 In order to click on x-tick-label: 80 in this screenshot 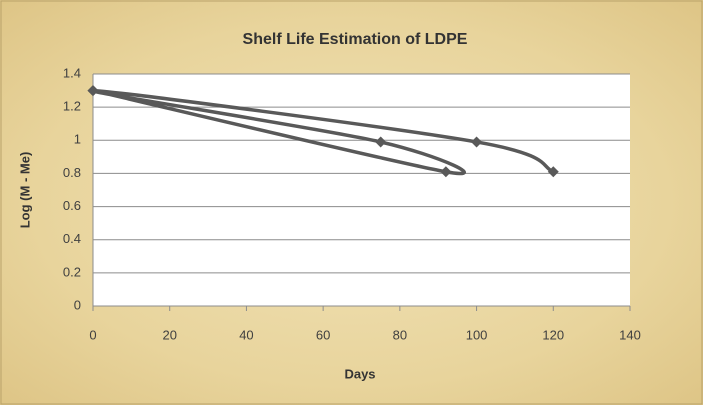, I will do `click(400, 334)`.